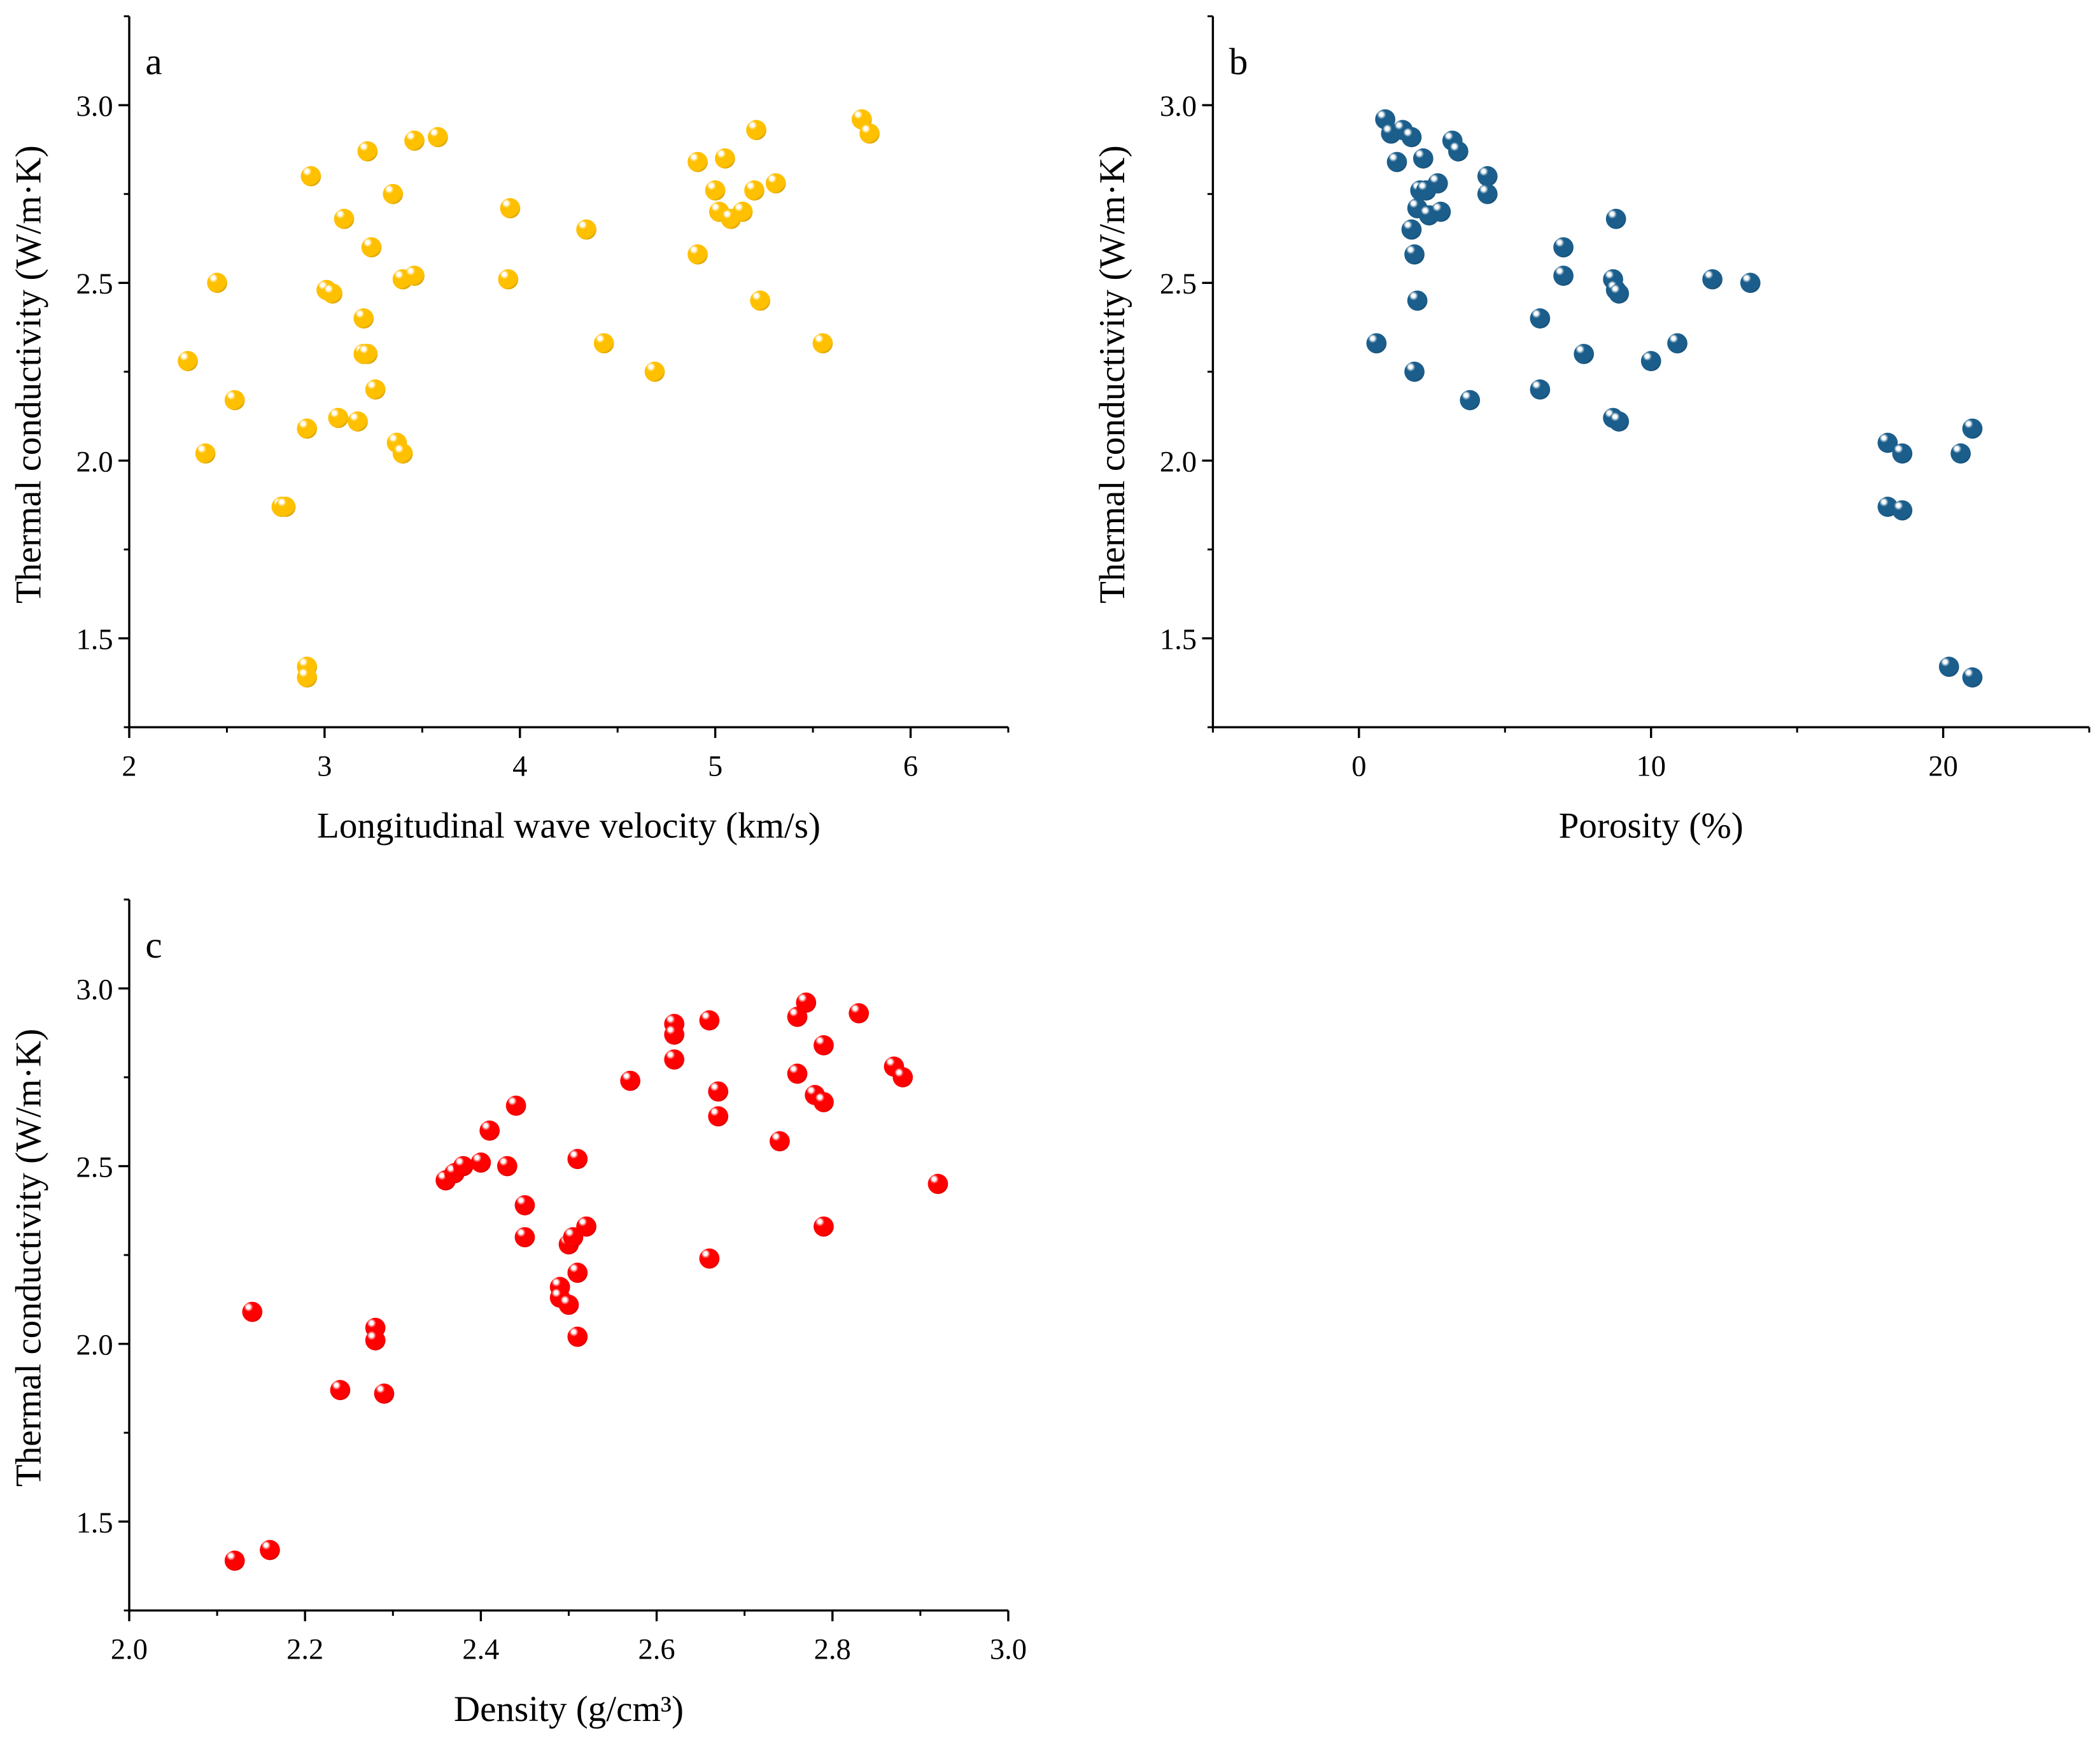 Image resolution: width=2100 pixels, height=1756 pixels. Describe the element at coordinates (1651, 766) in the screenshot. I see `x-tick-label: 10` at that location.